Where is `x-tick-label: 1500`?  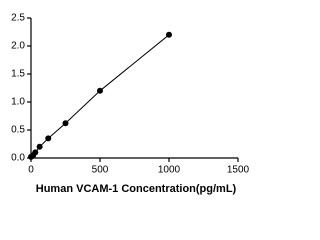 x-tick-label: 1500 is located at coordinates (238, 170).